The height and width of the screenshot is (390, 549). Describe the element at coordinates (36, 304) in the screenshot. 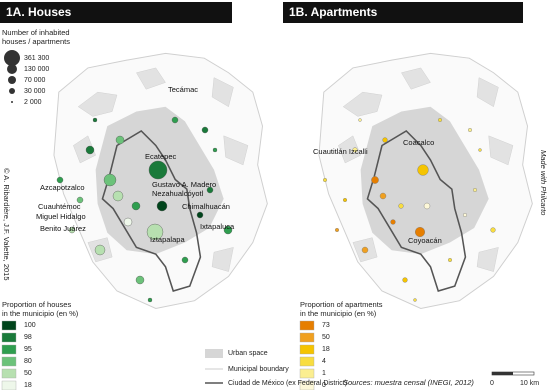

I see `legend-title: Proportion of houses` at that location.